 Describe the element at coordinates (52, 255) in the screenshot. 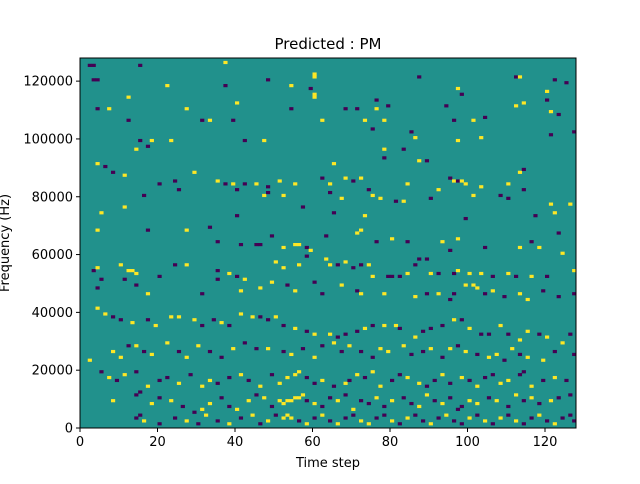

I see `y-tick-label: 60000` at that location.